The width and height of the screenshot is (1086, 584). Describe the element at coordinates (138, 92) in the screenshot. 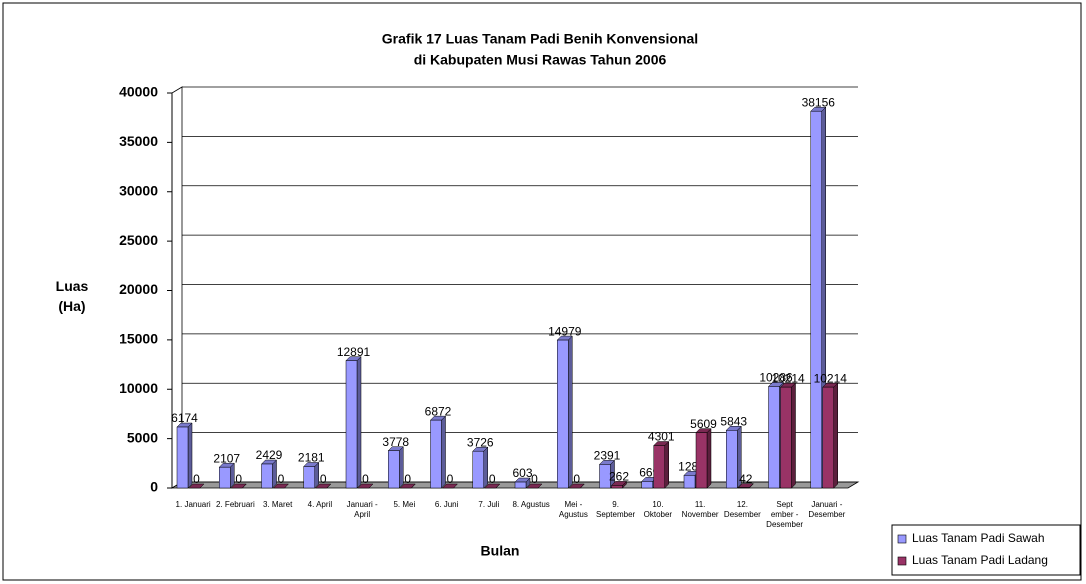

I see `y-tick-label: 40000` at that location.